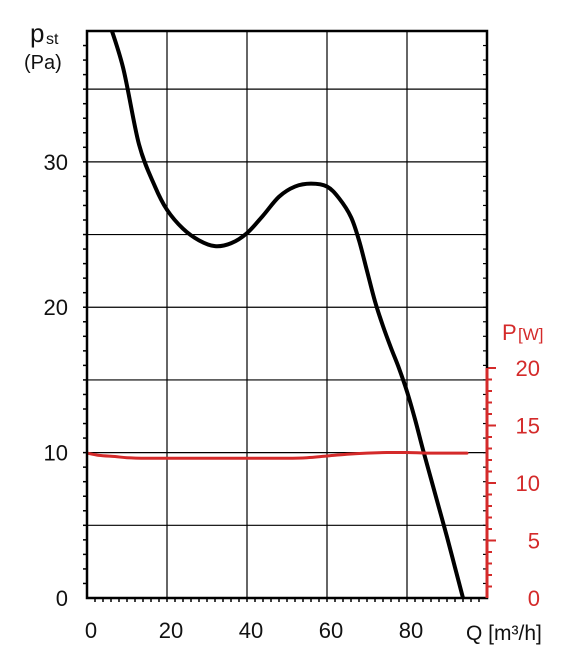 The width and height of the screenshot is (583, 668). Describe the element at coordinates (62, 598) in the screenshot. I see `left-tick-label: 0` at that location.